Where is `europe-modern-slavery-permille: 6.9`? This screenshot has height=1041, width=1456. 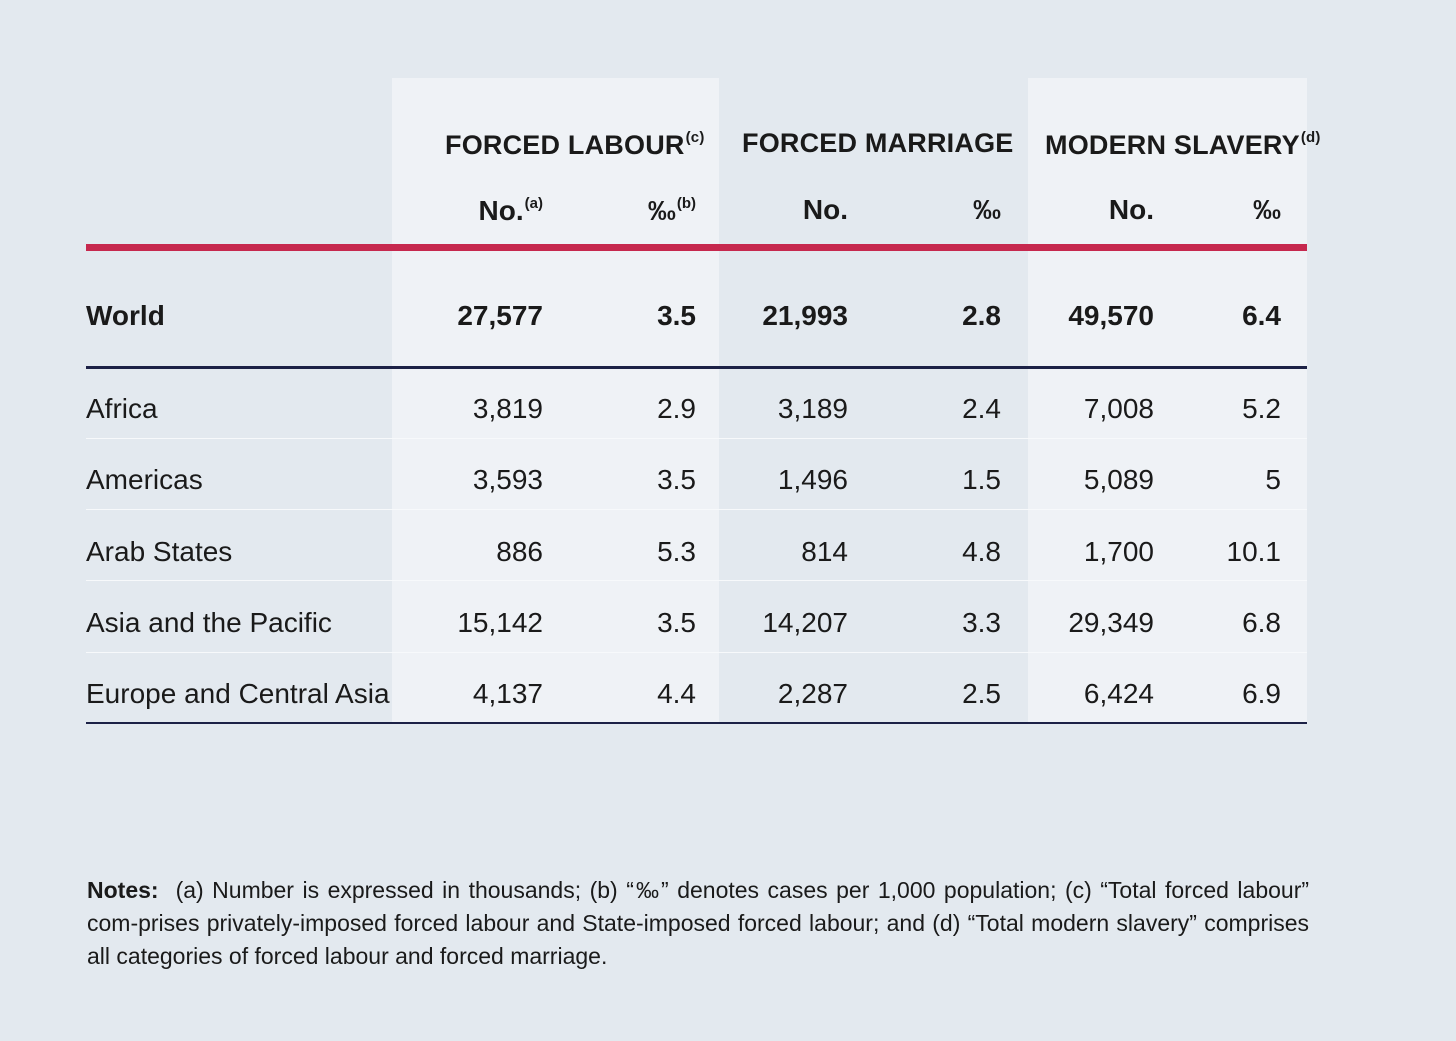
europe-modern-slavery-permille: 6.9 is located at coordinates (1261, 693).